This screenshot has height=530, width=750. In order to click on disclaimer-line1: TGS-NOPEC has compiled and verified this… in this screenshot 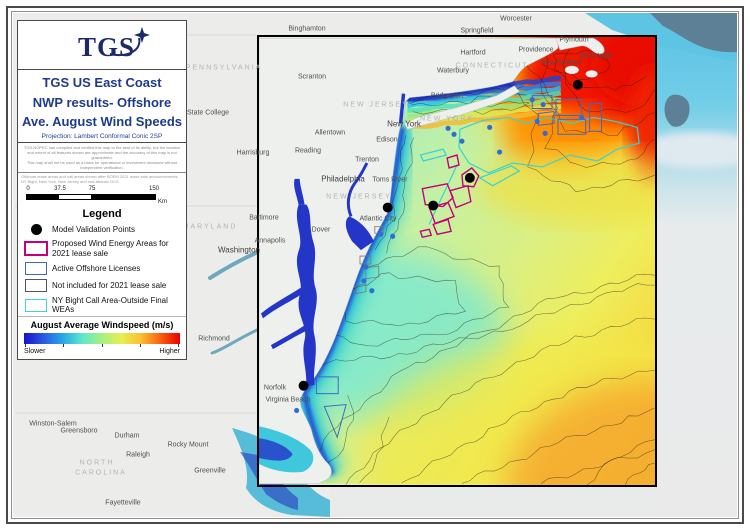, I will do `click(102, 152)`.